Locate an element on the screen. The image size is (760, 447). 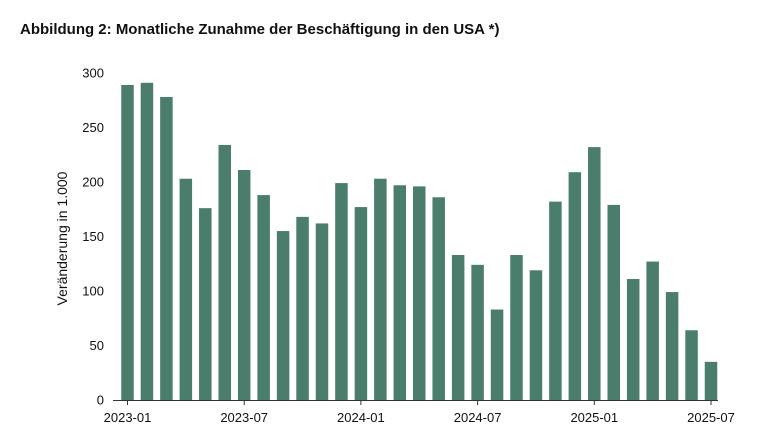
bar: 2025-06: 64 is located at coordinates (691, 365).